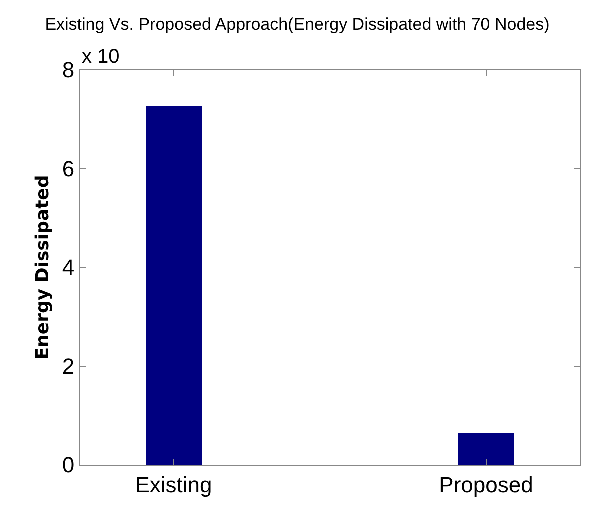  I want to click on text: x 10, so click(101, 57).